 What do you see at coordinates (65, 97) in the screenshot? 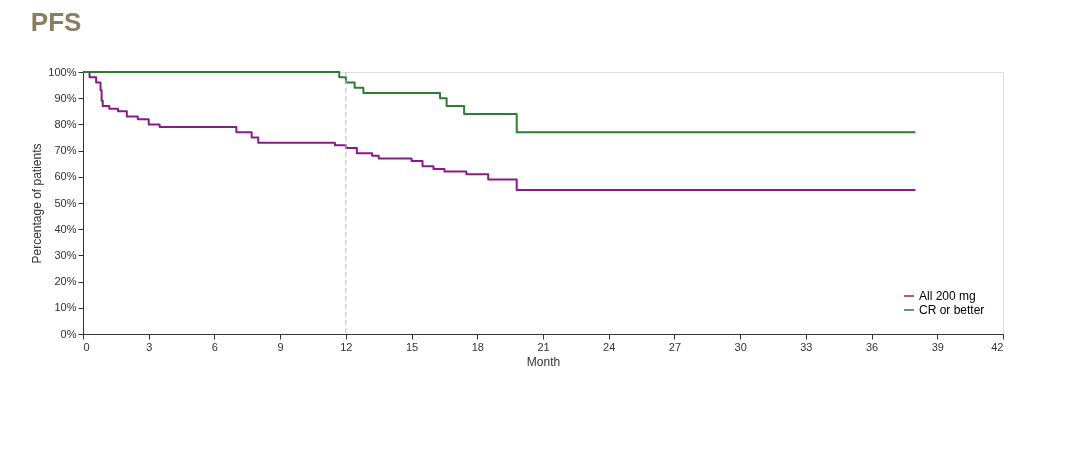
I see `y-tick-label: 90%` at bounding box center [65, 97].